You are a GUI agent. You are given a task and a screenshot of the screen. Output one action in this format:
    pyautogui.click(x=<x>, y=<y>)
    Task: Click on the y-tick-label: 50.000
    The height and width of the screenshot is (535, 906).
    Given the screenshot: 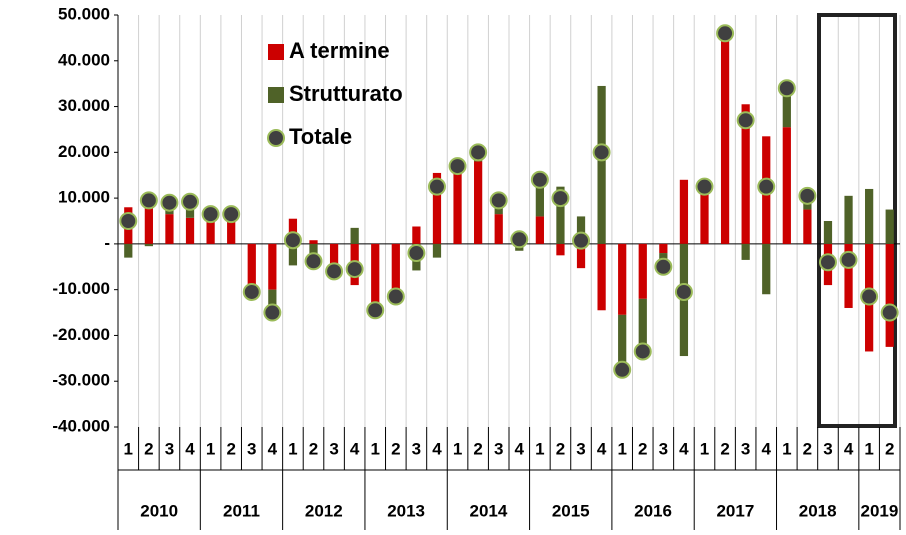 What is the action you would take?
    pyautogui.click(x=84, y=13)
    